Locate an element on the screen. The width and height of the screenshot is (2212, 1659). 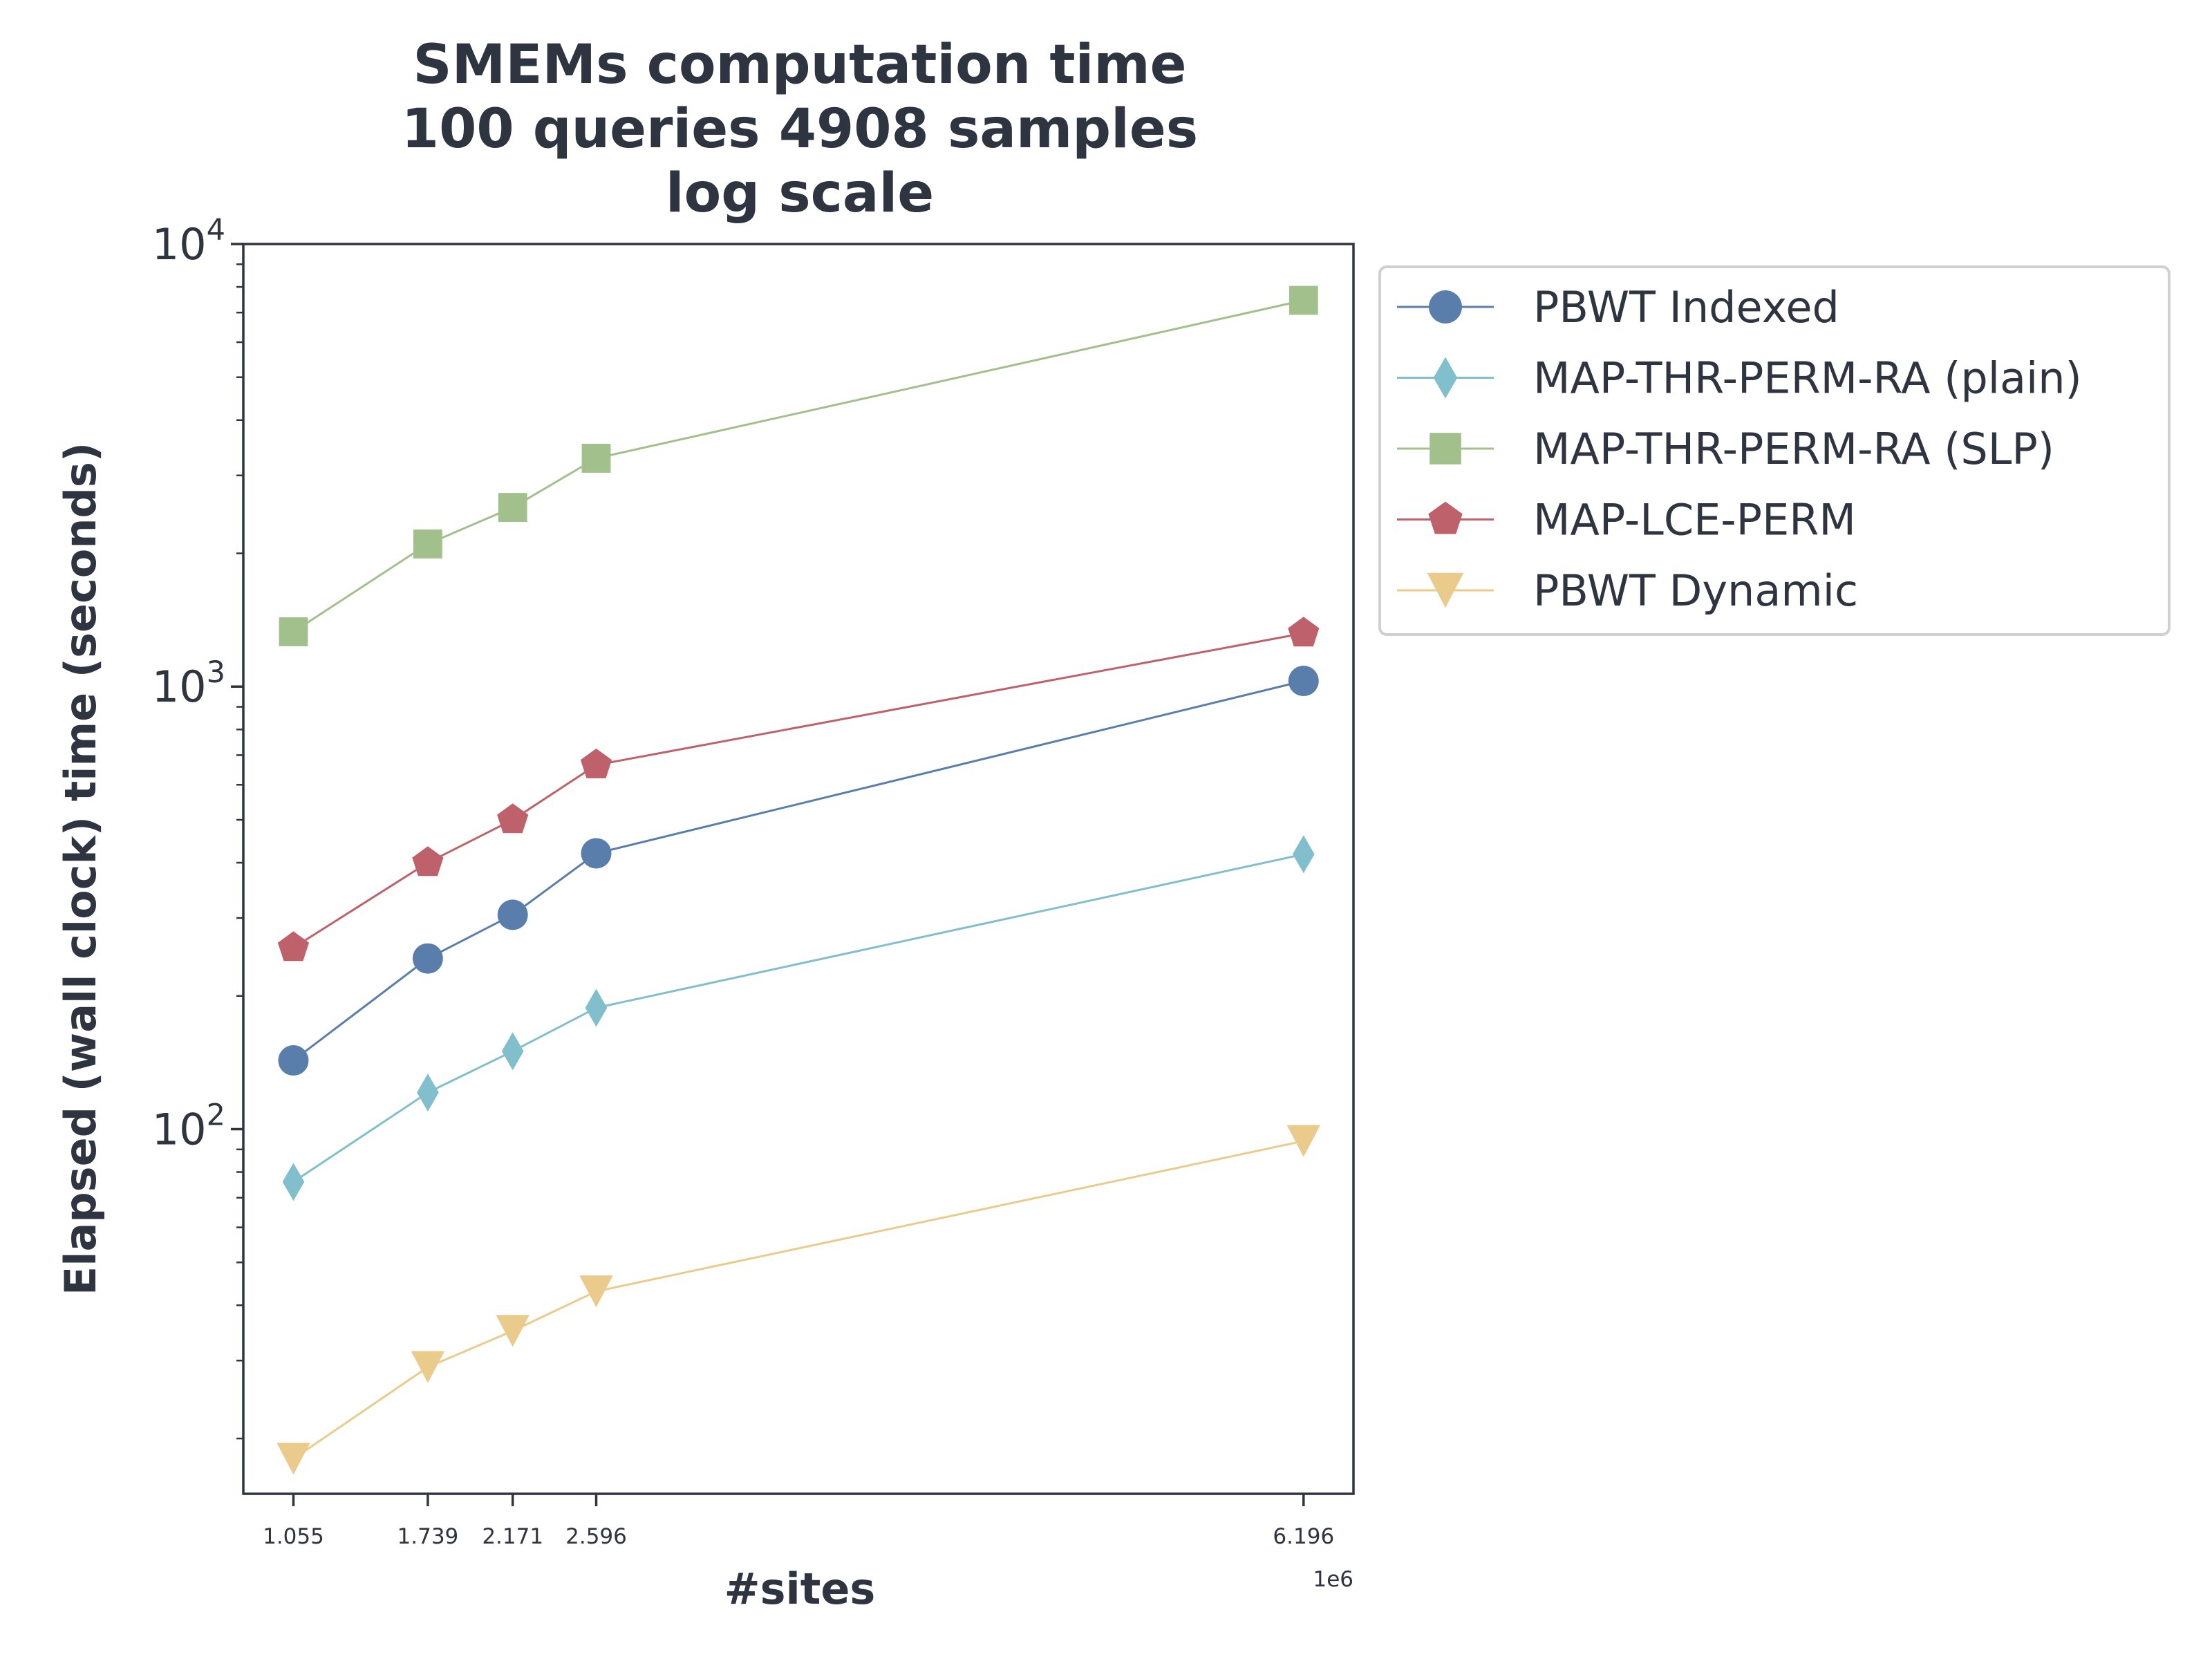
legend-marker-pbwt-dynamic is located at coordinates (1446, 590).